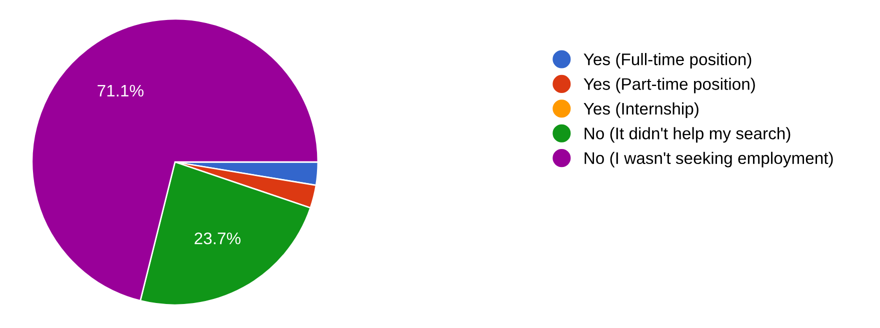 This screenshot has width=880, height=328. I want to click on legend-label: No (I wasn't seeking employment), so click(708, 160).